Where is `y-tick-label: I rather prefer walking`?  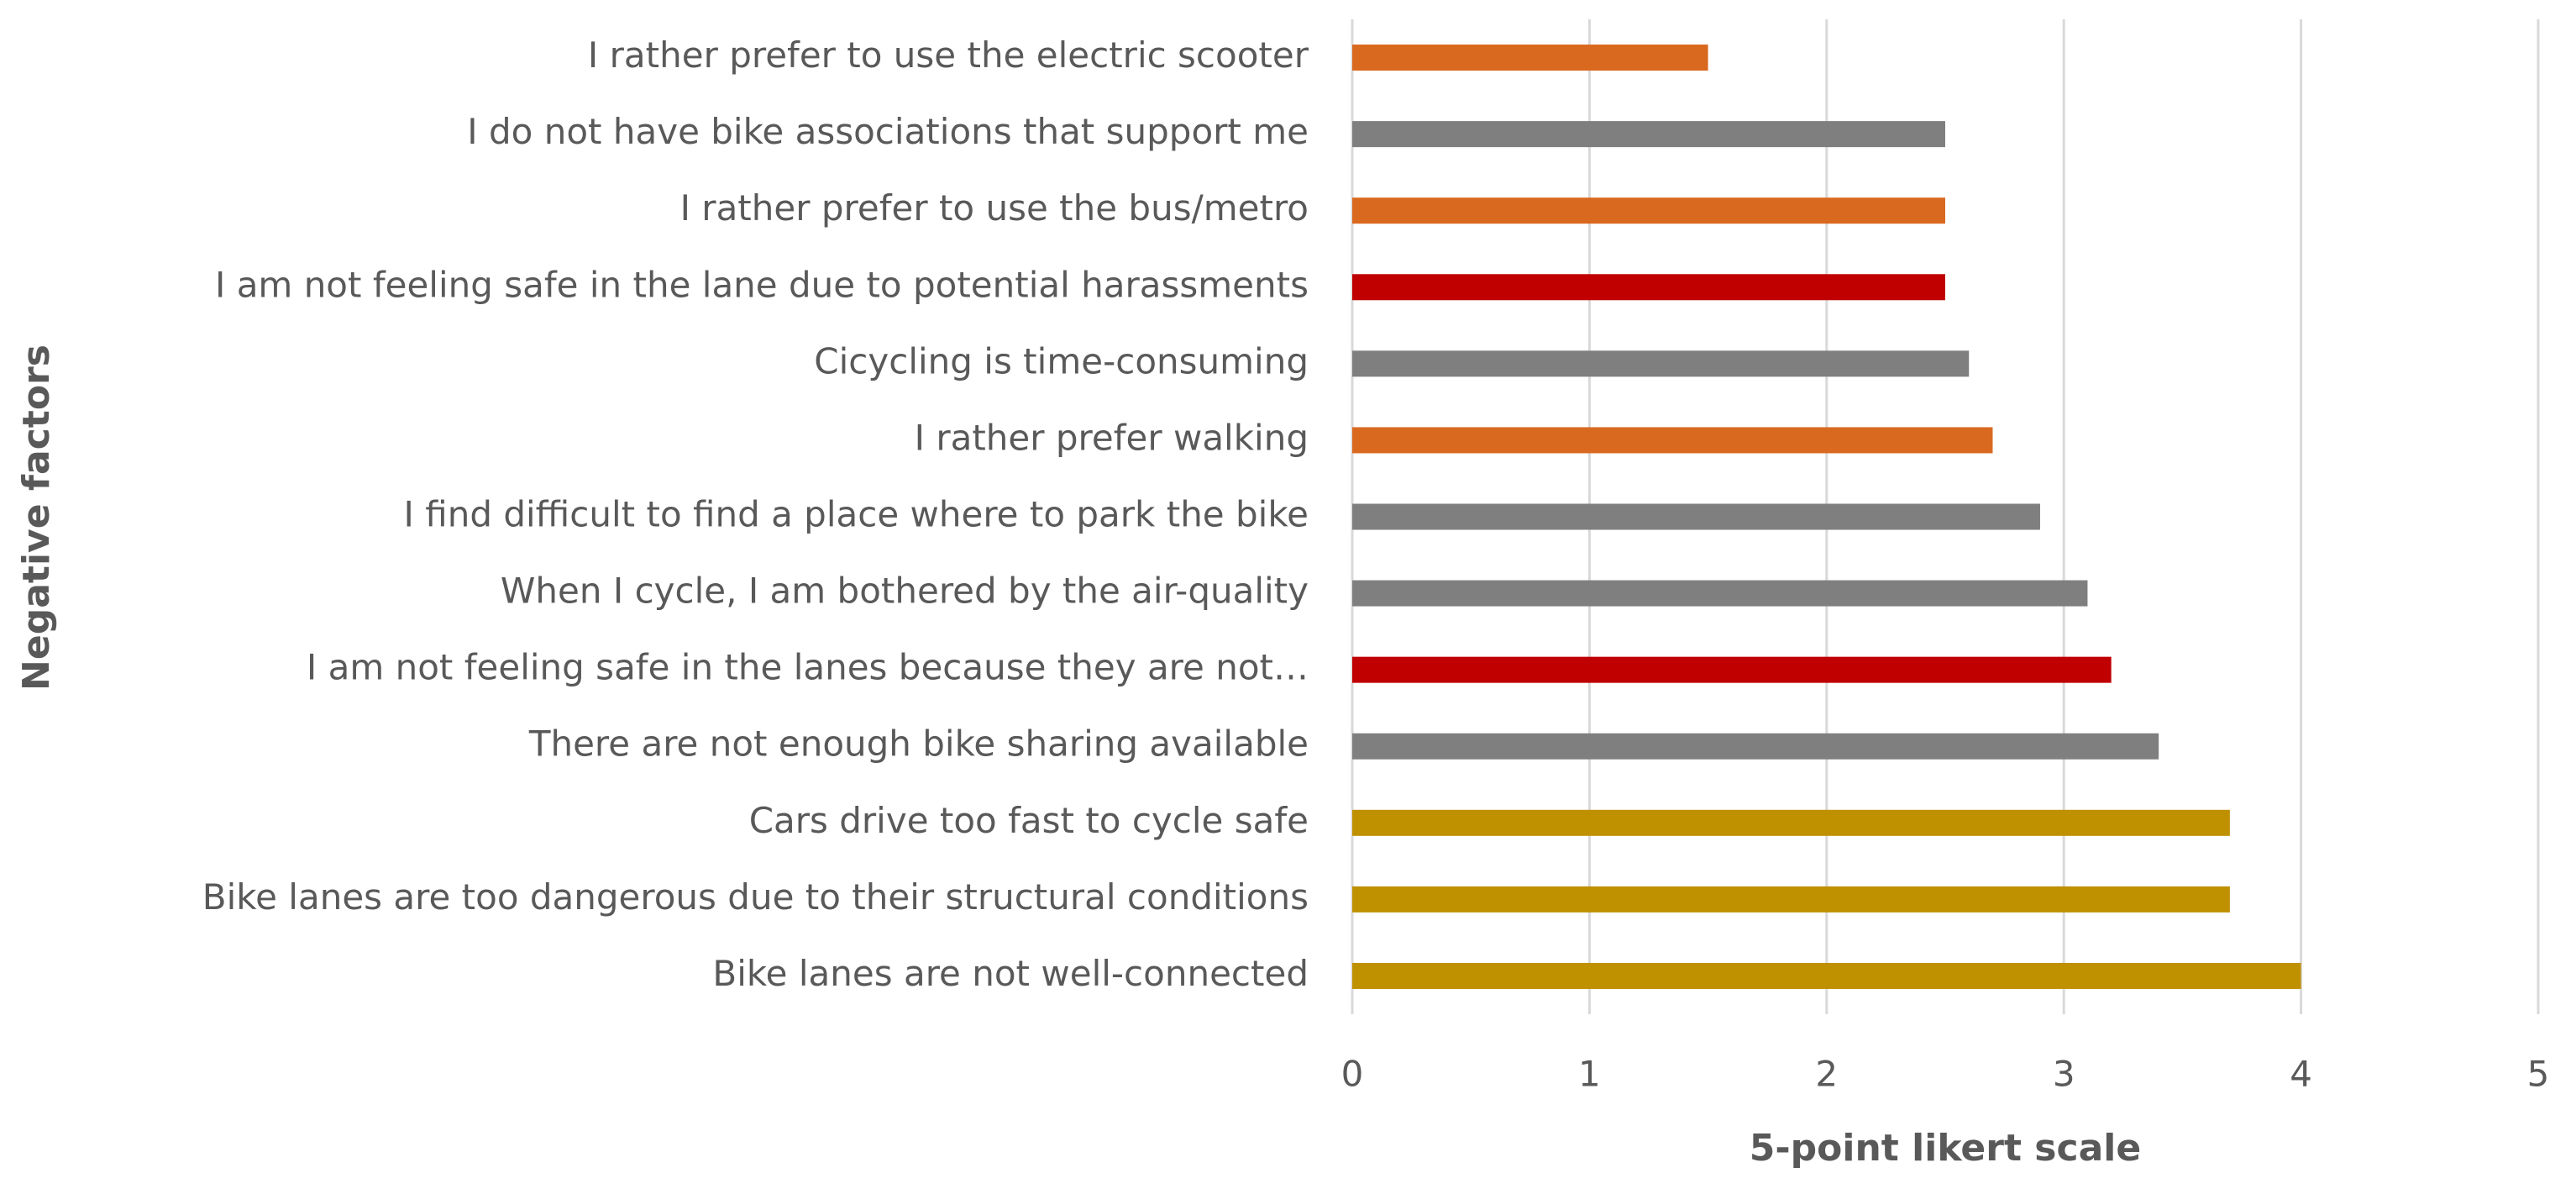 y-tick-label: I rather prefer walking is located at coordinates (1112, 438).